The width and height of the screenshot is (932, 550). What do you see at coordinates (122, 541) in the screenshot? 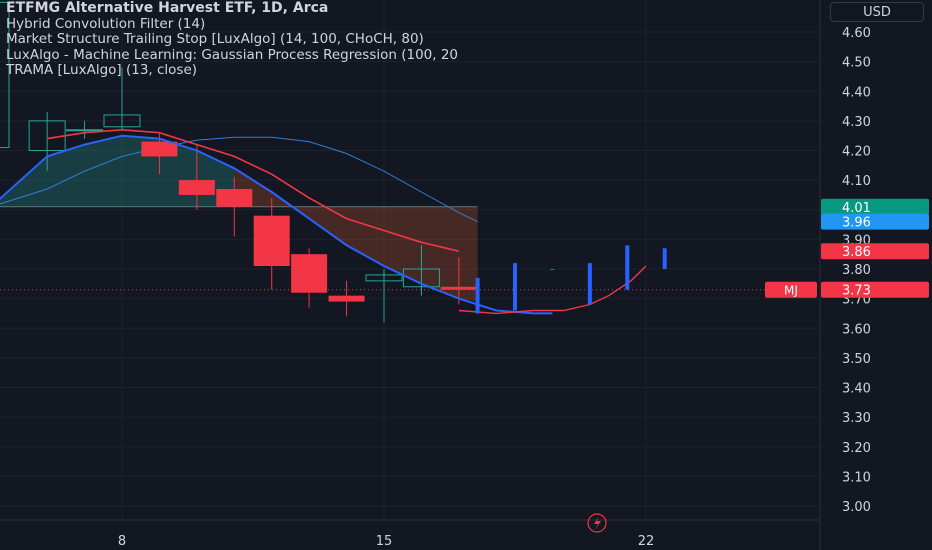
I see `time-tick-label: 8` at bounding box center [122, 541].